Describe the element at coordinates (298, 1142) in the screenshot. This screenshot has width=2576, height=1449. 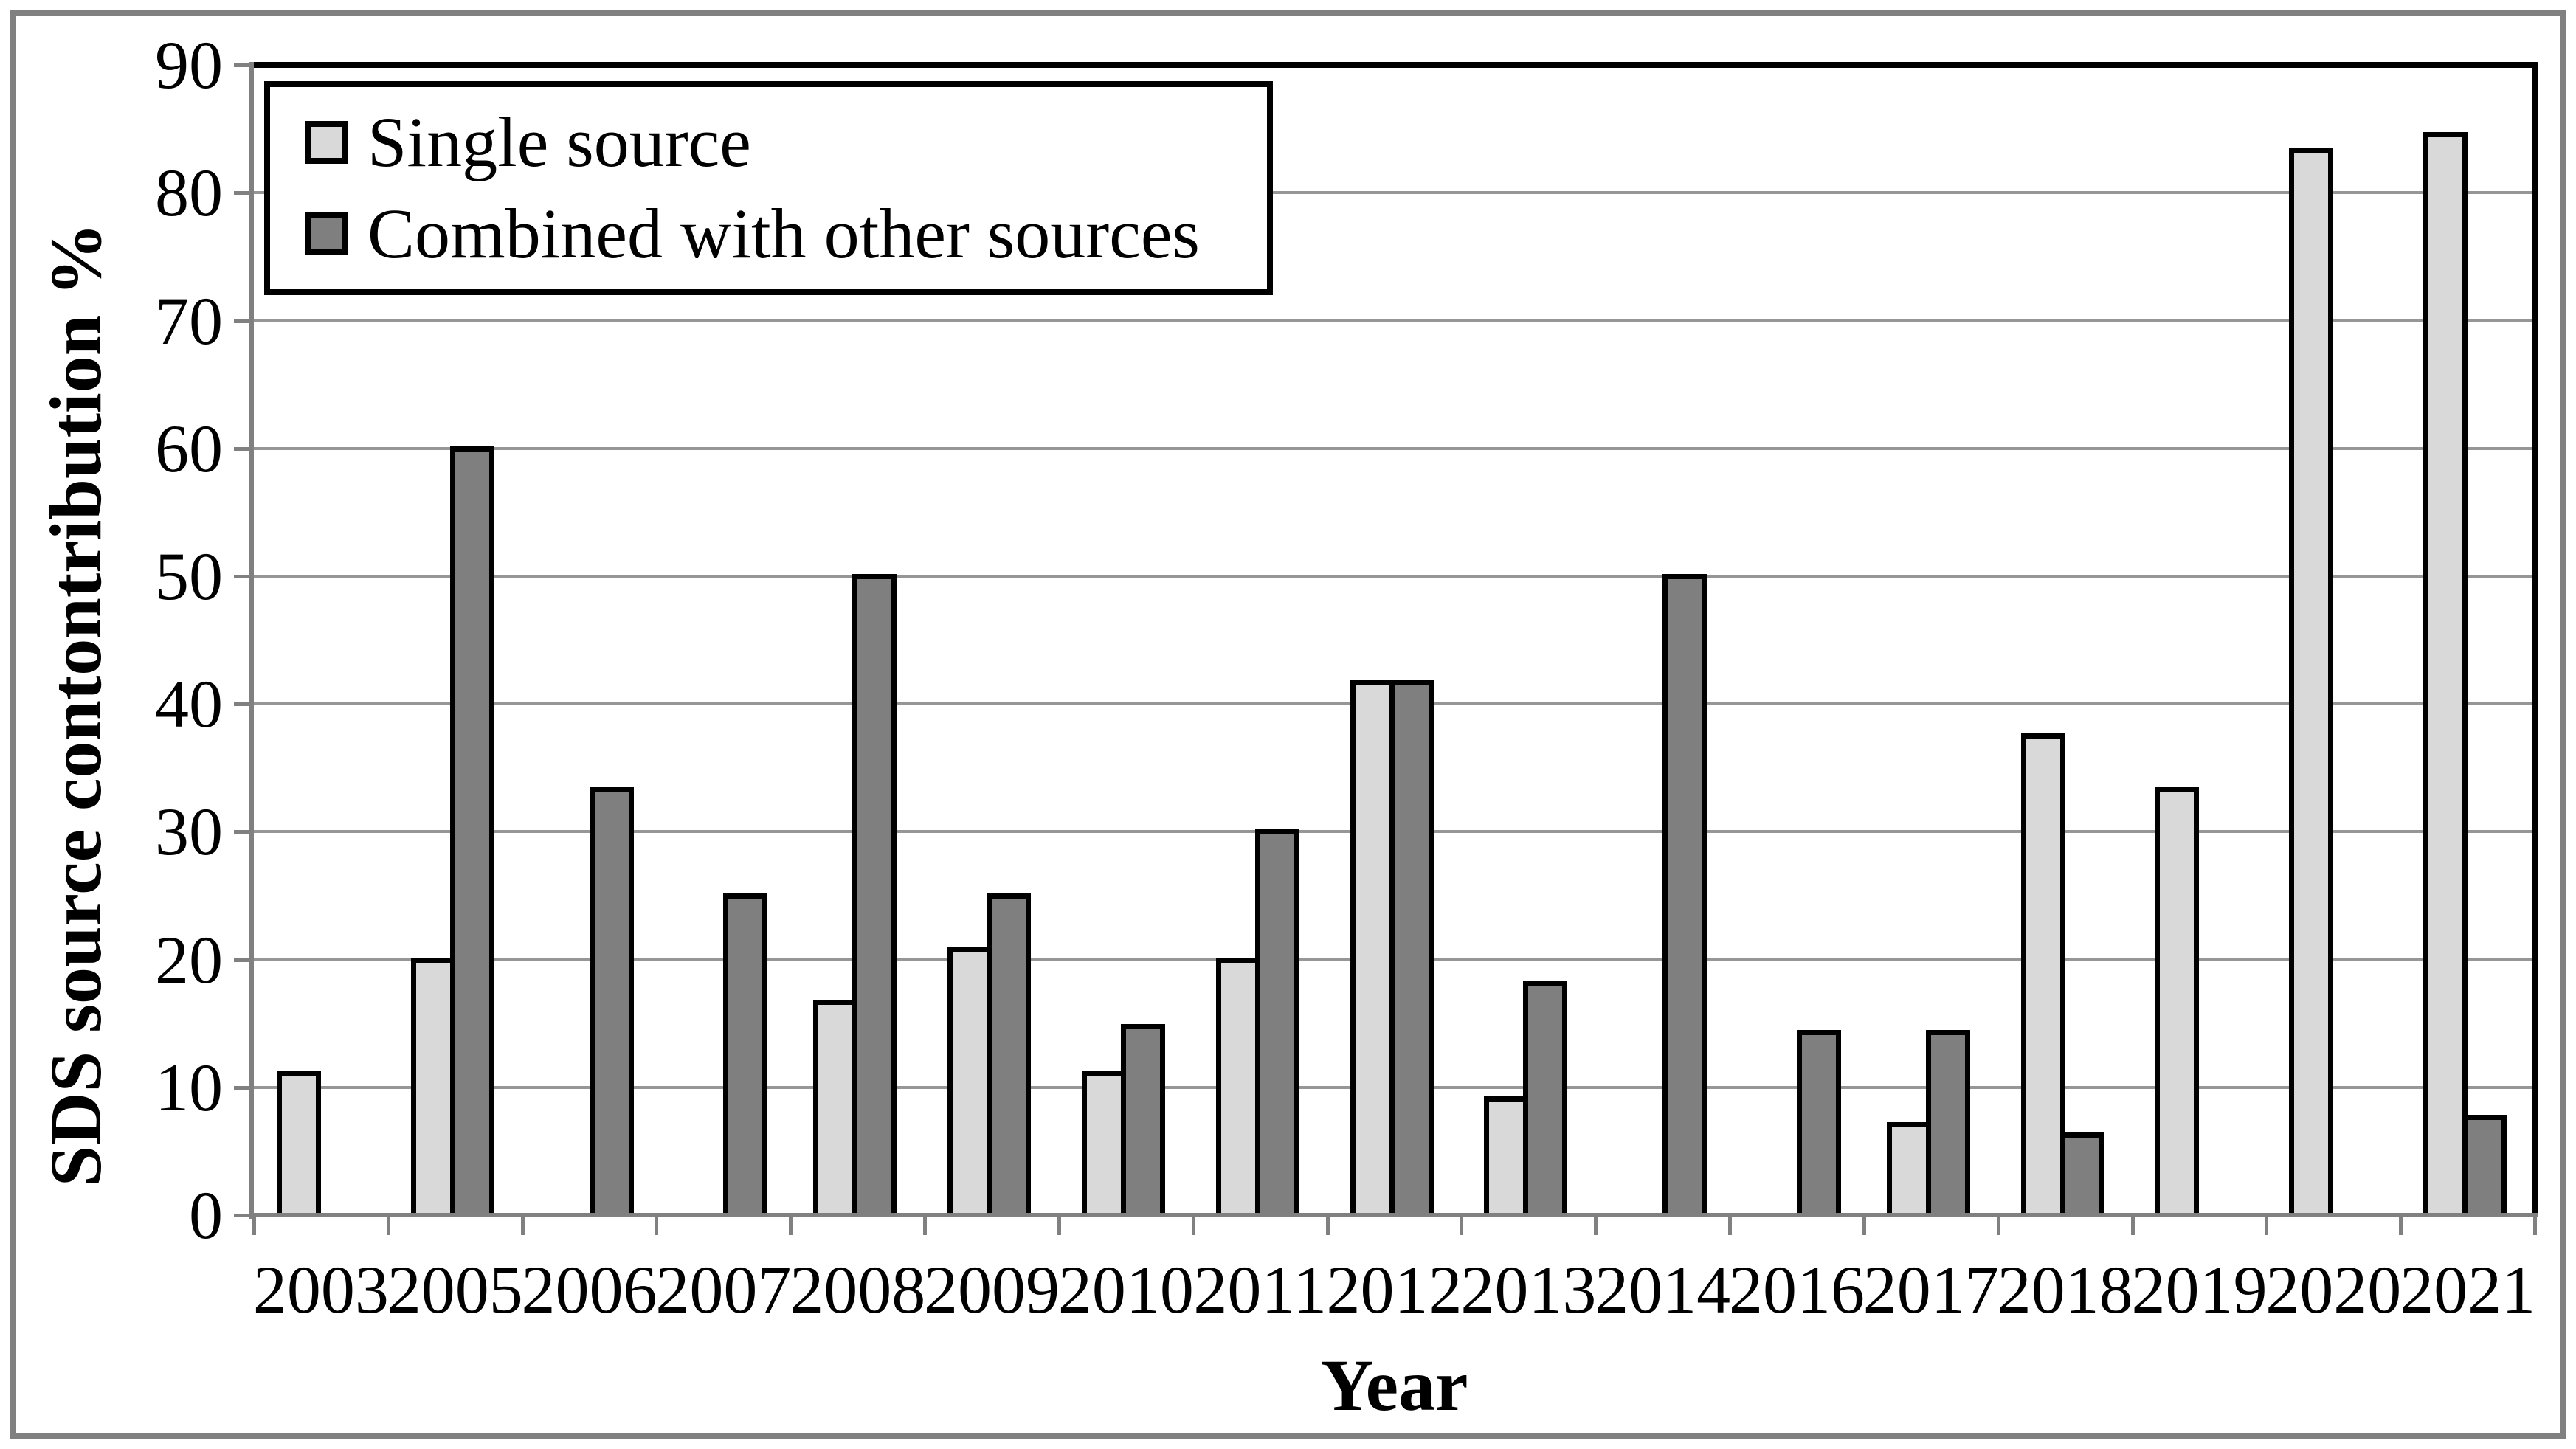
I see `bar-single-2003` at that location.